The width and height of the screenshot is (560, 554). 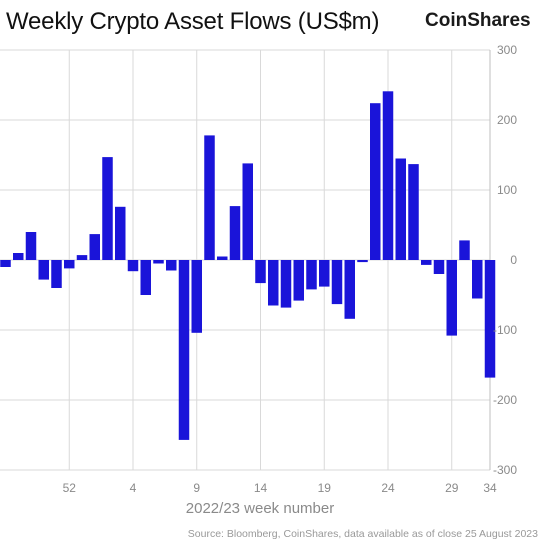 I want to click on coinshares-logo: CoinShares, so click(x=478, y=20).